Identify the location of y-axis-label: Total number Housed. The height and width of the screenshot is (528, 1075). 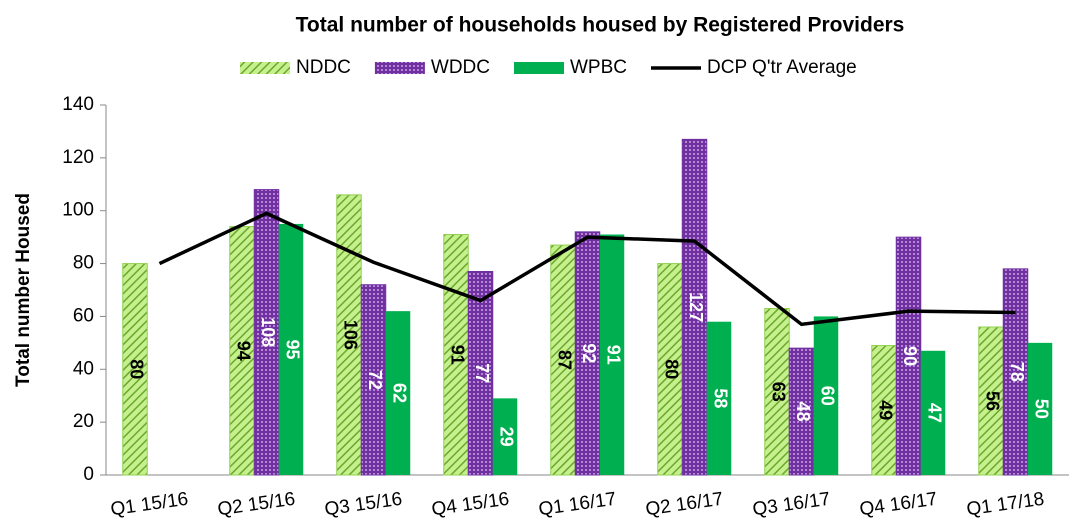
(23, 290).